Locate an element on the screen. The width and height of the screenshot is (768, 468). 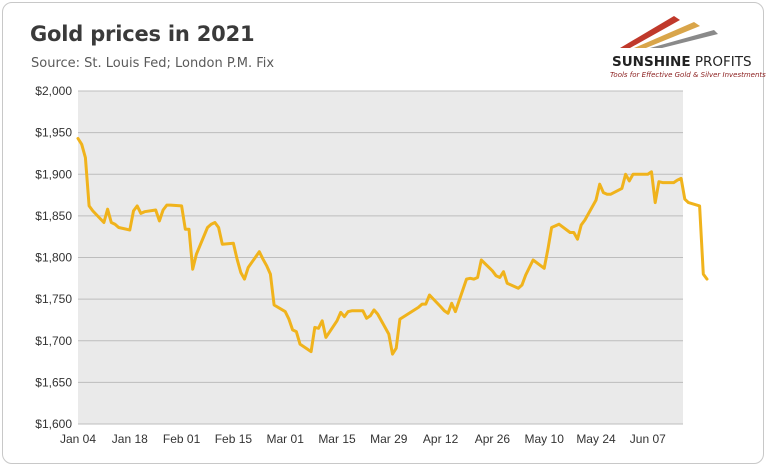
y-tick-label: $2,000 is located at coordinates (53, 91).